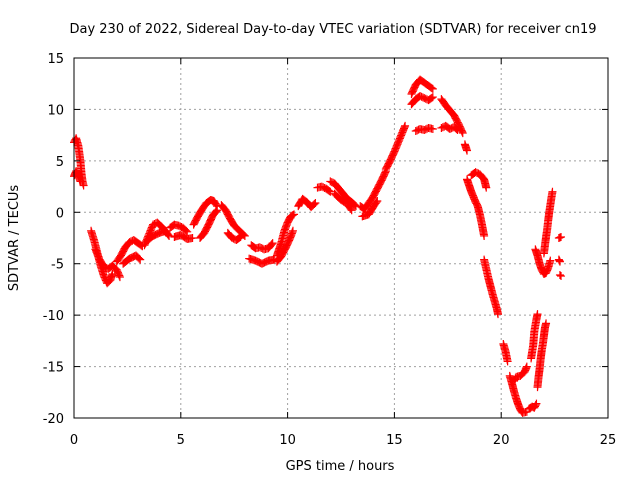 The height and width of the screenshot is (480, 640). What do you see at coordinates (60, 213) in the screenshot?
I see `y-tick-label: 0` at bounding box center [60, 213].